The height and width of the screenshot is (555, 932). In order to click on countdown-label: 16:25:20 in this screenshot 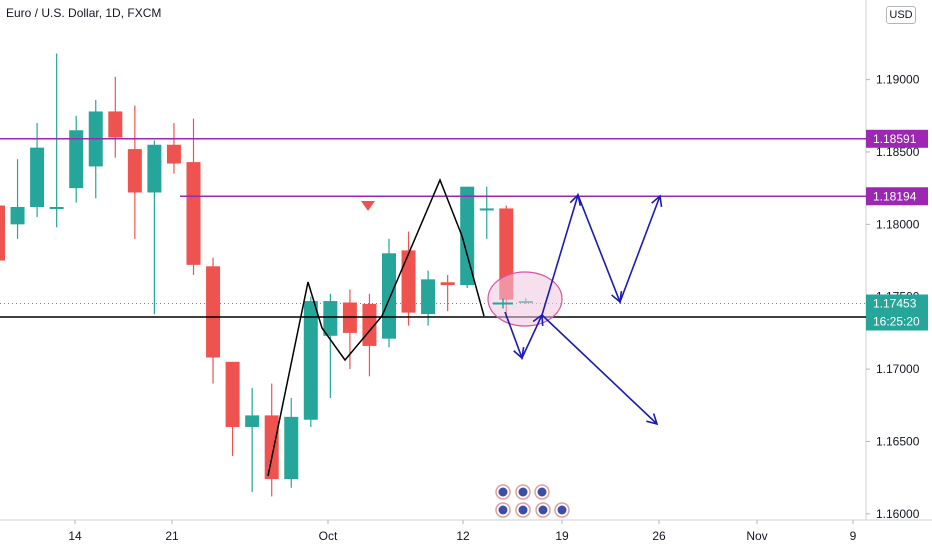, I will do `click(896, 322)`.